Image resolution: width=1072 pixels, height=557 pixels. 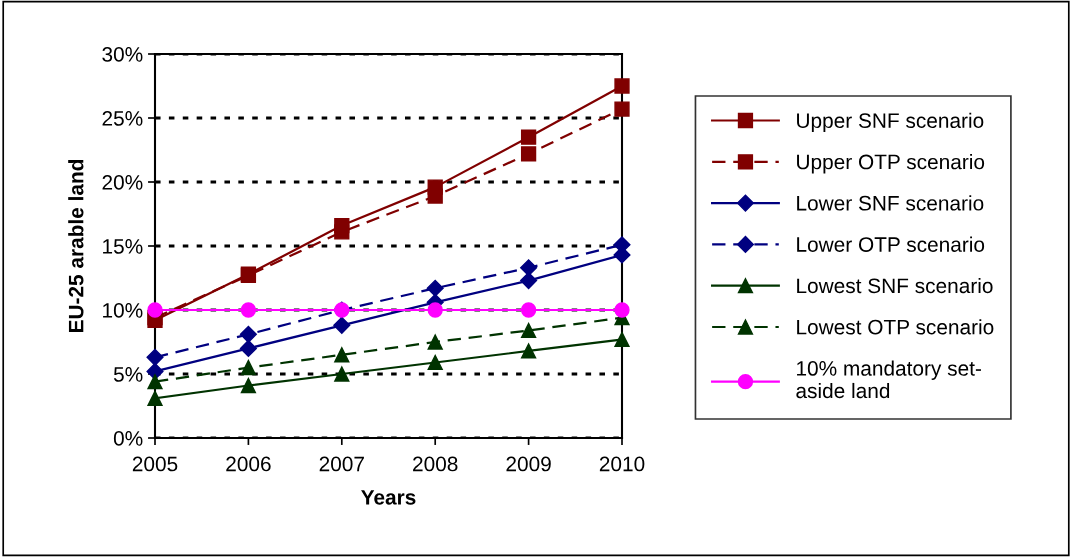 I want to click on legend-label: Lower OTP scenario, so click(x=891, y=244).